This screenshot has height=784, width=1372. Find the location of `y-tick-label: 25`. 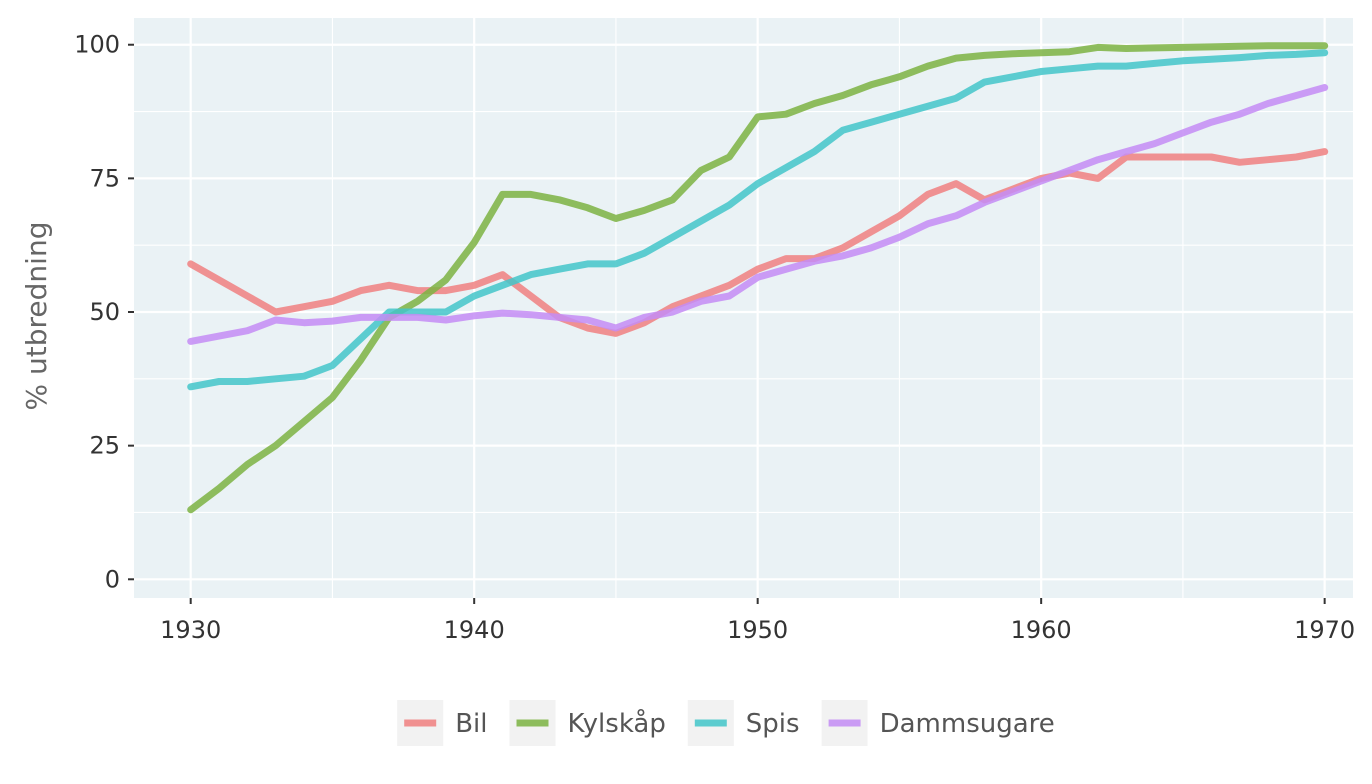

y-tick-label: 25 is located at coordinates (104, 446).